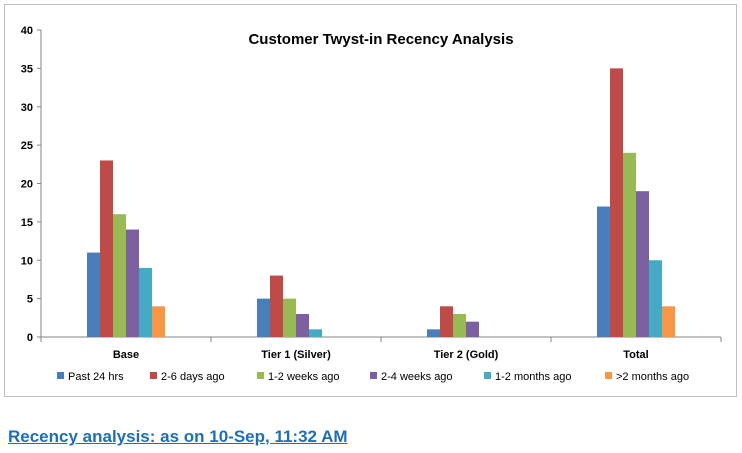 The image size is (742, 453). I want to click on y-tick-label: 10, so click(27, 261).